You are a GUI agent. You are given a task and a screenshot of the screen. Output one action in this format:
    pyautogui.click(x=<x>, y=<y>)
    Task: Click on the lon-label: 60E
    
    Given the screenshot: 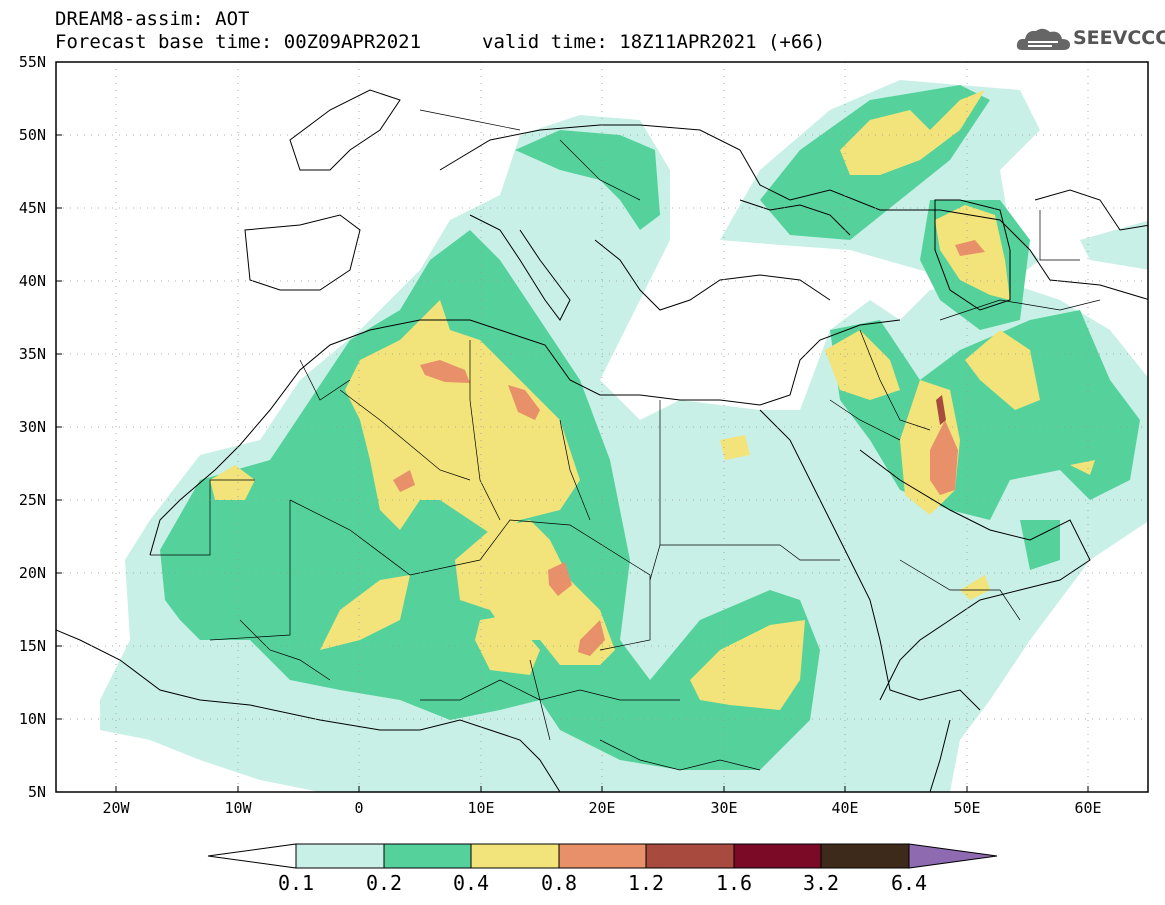 What is the action you would take?
    pyautogui.click(x=1088, y=808)
    